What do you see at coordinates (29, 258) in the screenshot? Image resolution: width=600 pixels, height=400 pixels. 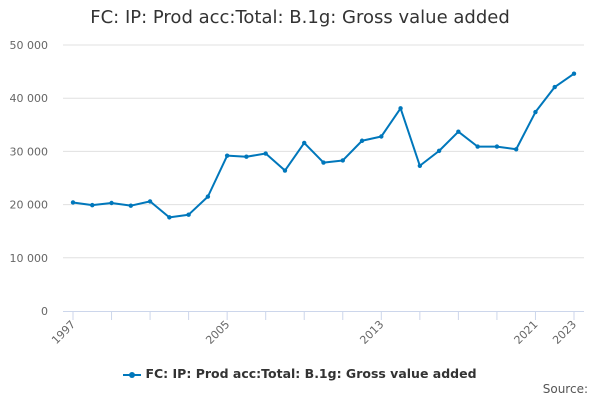 I see `y-tick-label: 10 000` at bounding box center [29, 258].